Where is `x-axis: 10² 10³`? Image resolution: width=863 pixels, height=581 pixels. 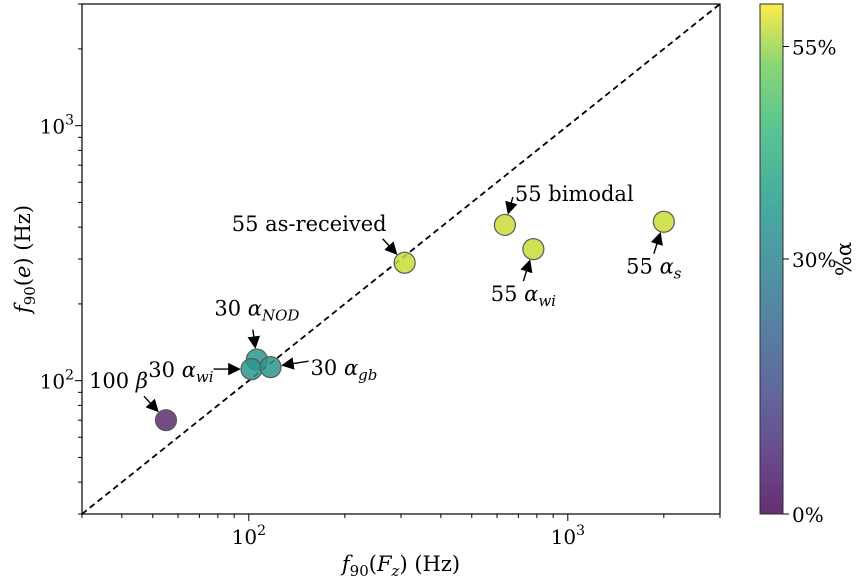 x-axis: 10² 10³ is located at coordinates (401, 531).